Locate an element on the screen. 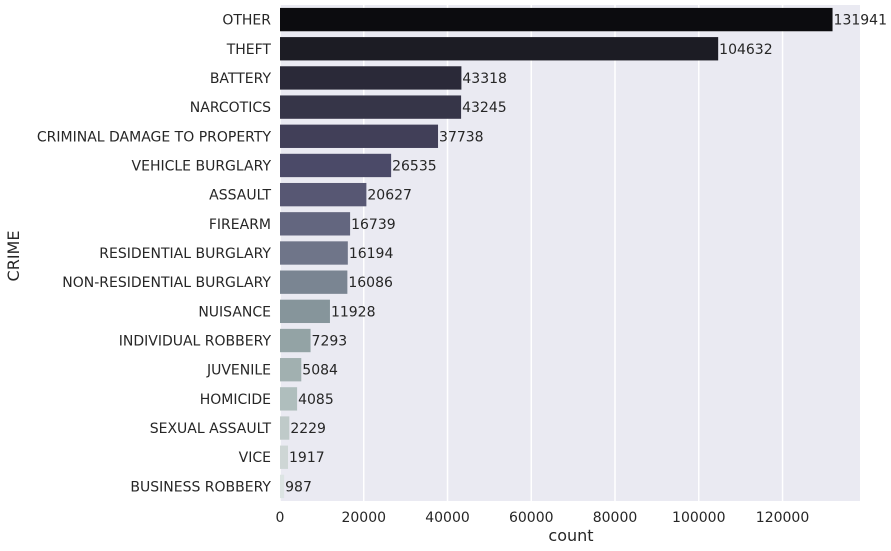 Image resolution: width=891 pixels, height=551 pixels. data-label: 43245 is located at coordinates (484, 108).